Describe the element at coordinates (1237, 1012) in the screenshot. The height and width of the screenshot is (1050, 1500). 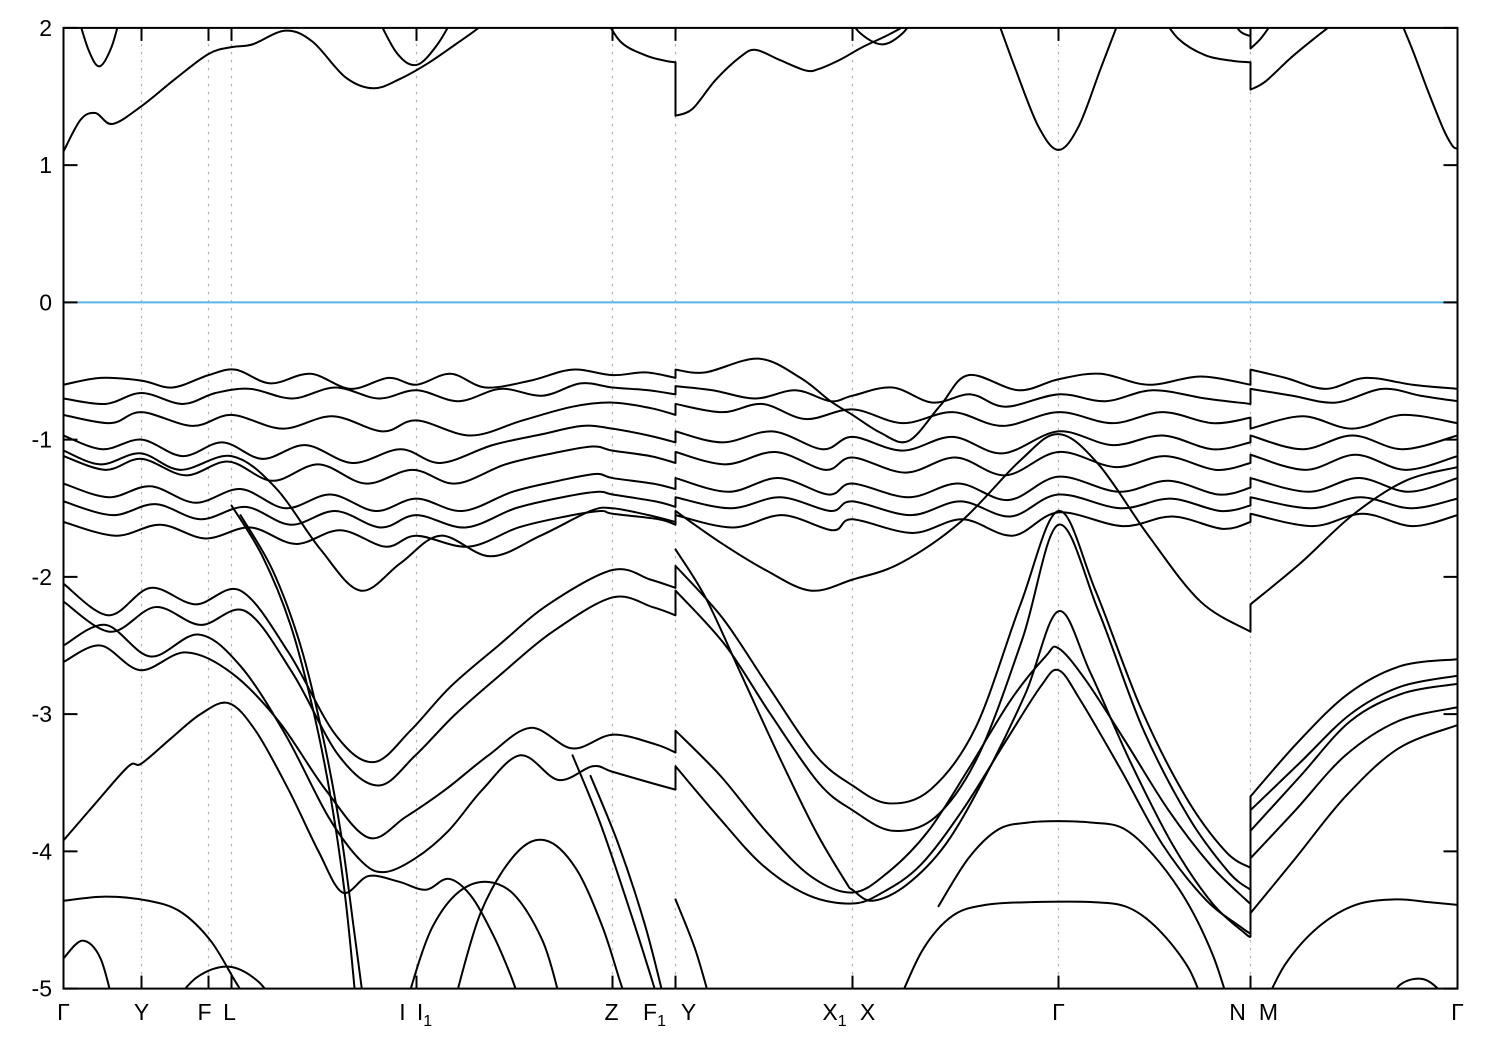
I see `kpoint-label: N` at that location.